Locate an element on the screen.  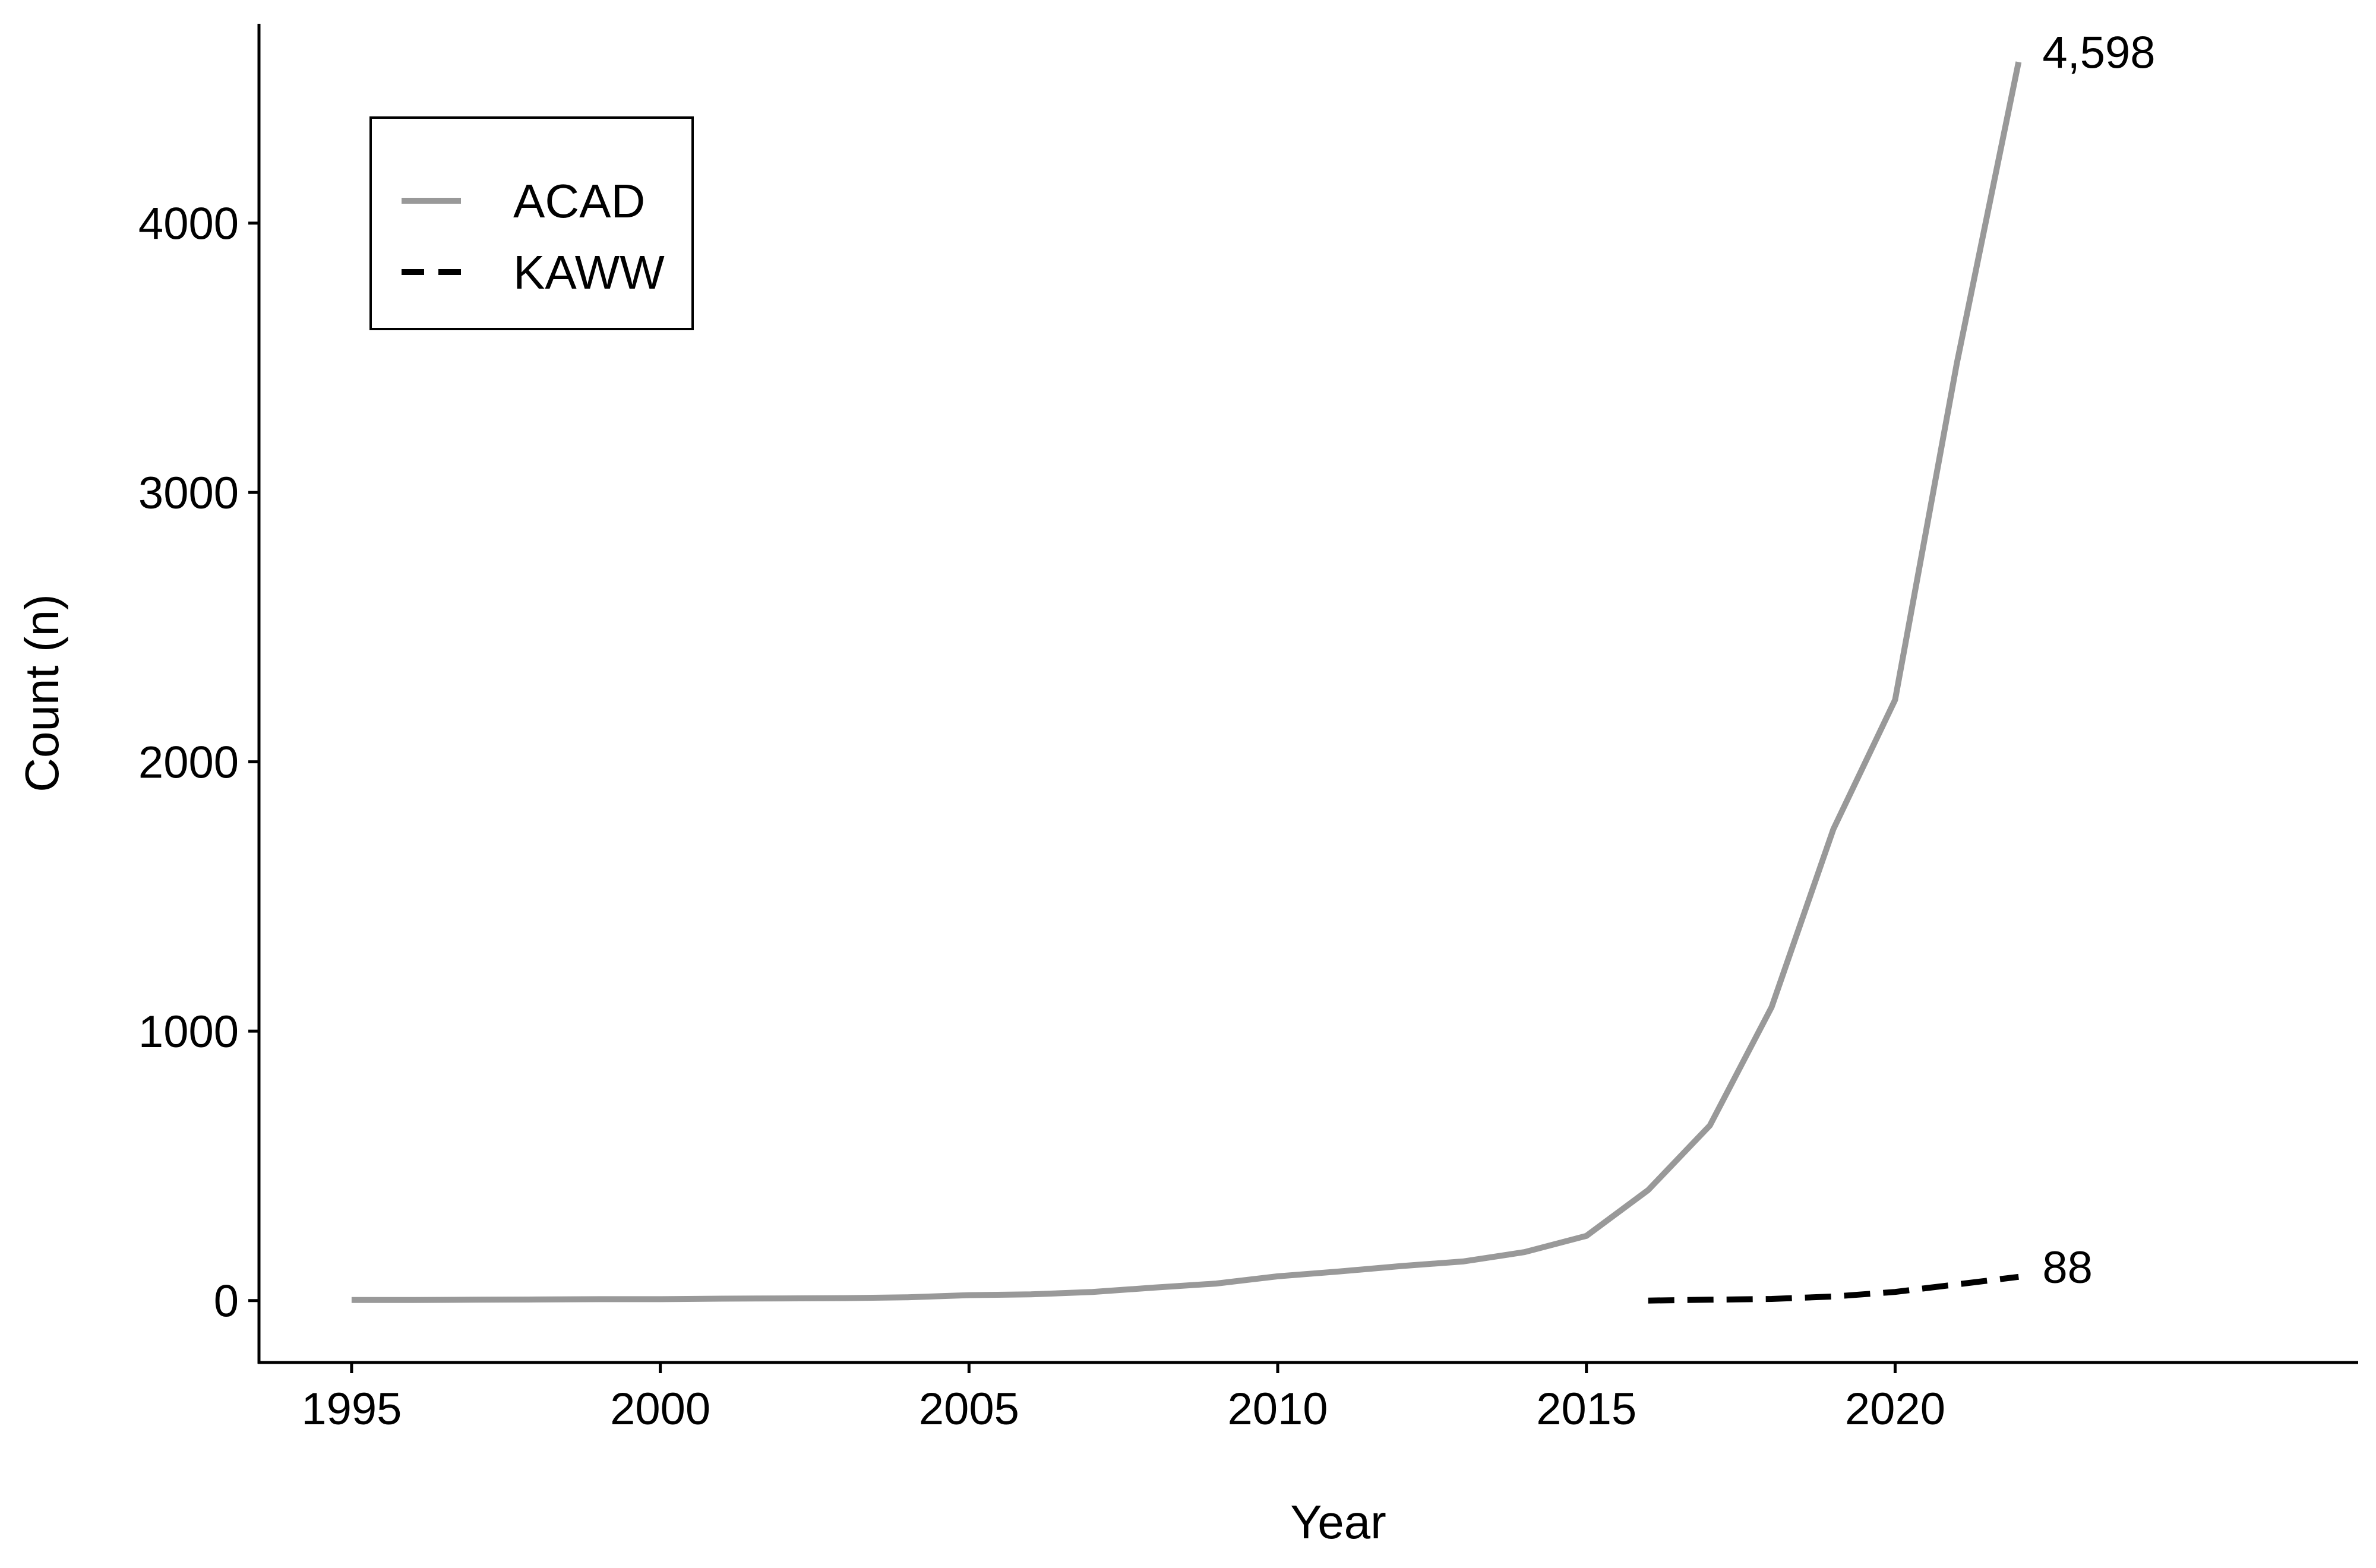
end-label-kaww: 88 is located at coordinates (2067, 1268).